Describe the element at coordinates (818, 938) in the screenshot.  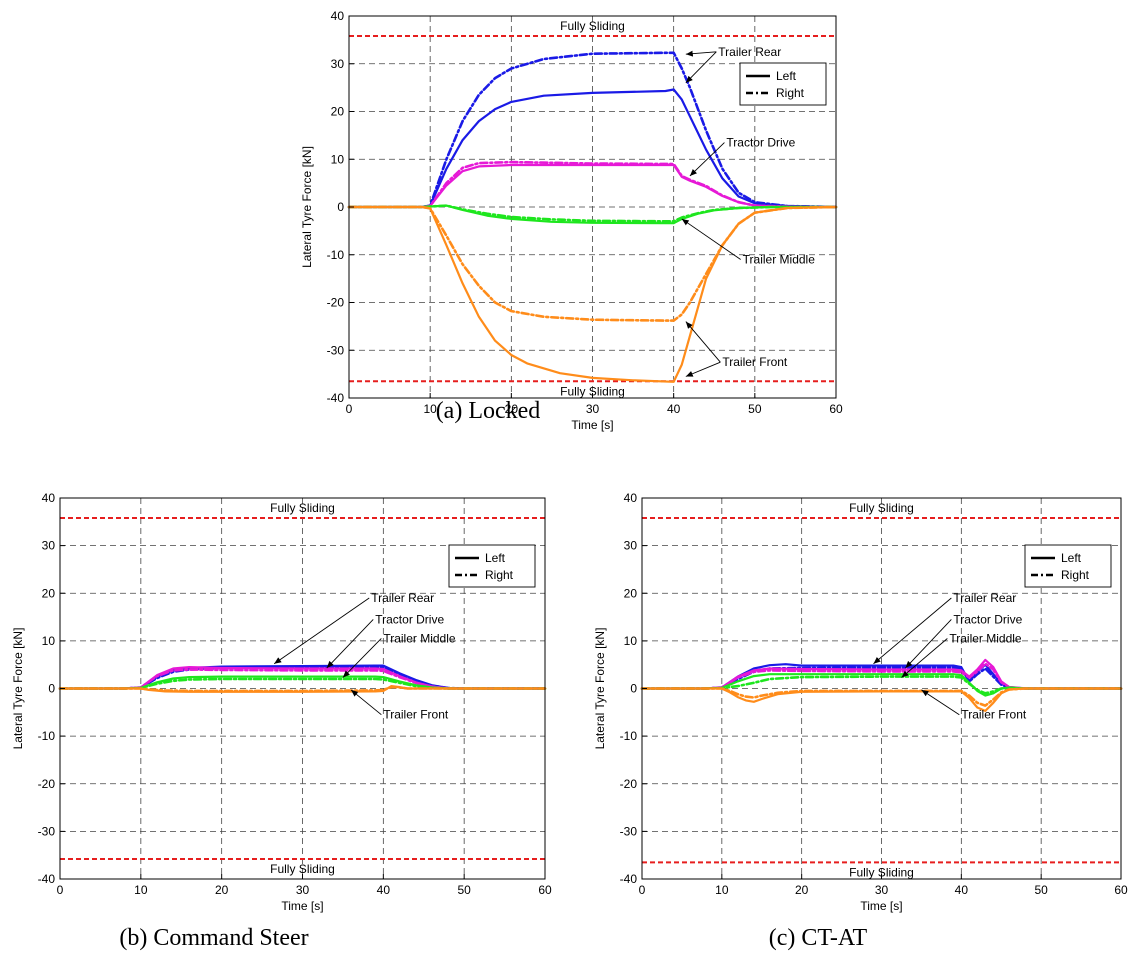
I see `figure-caption: (c) CT-AT` at that location.